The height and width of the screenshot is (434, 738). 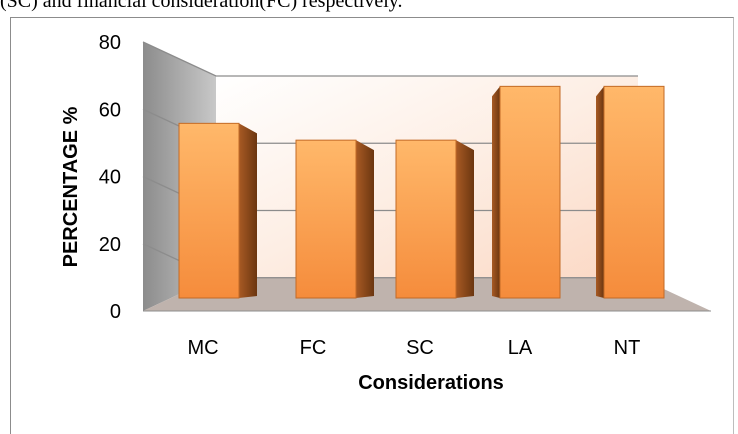 I want to click on x-tick-label: FC, so click(x=313, y=348).